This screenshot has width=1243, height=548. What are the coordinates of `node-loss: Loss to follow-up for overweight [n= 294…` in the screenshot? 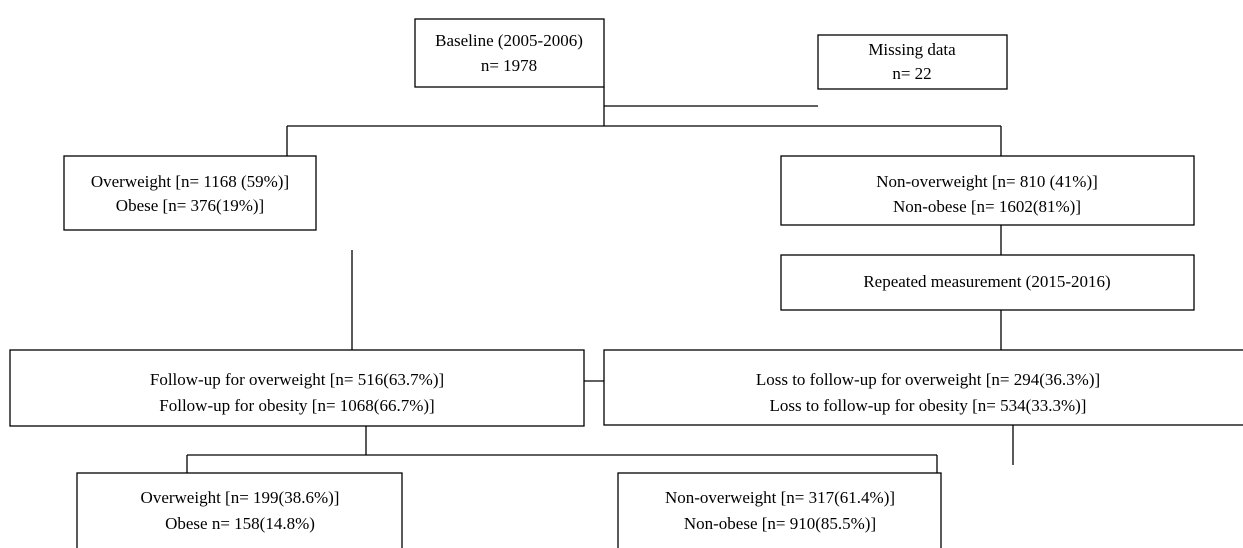 It's located at (923, 387).